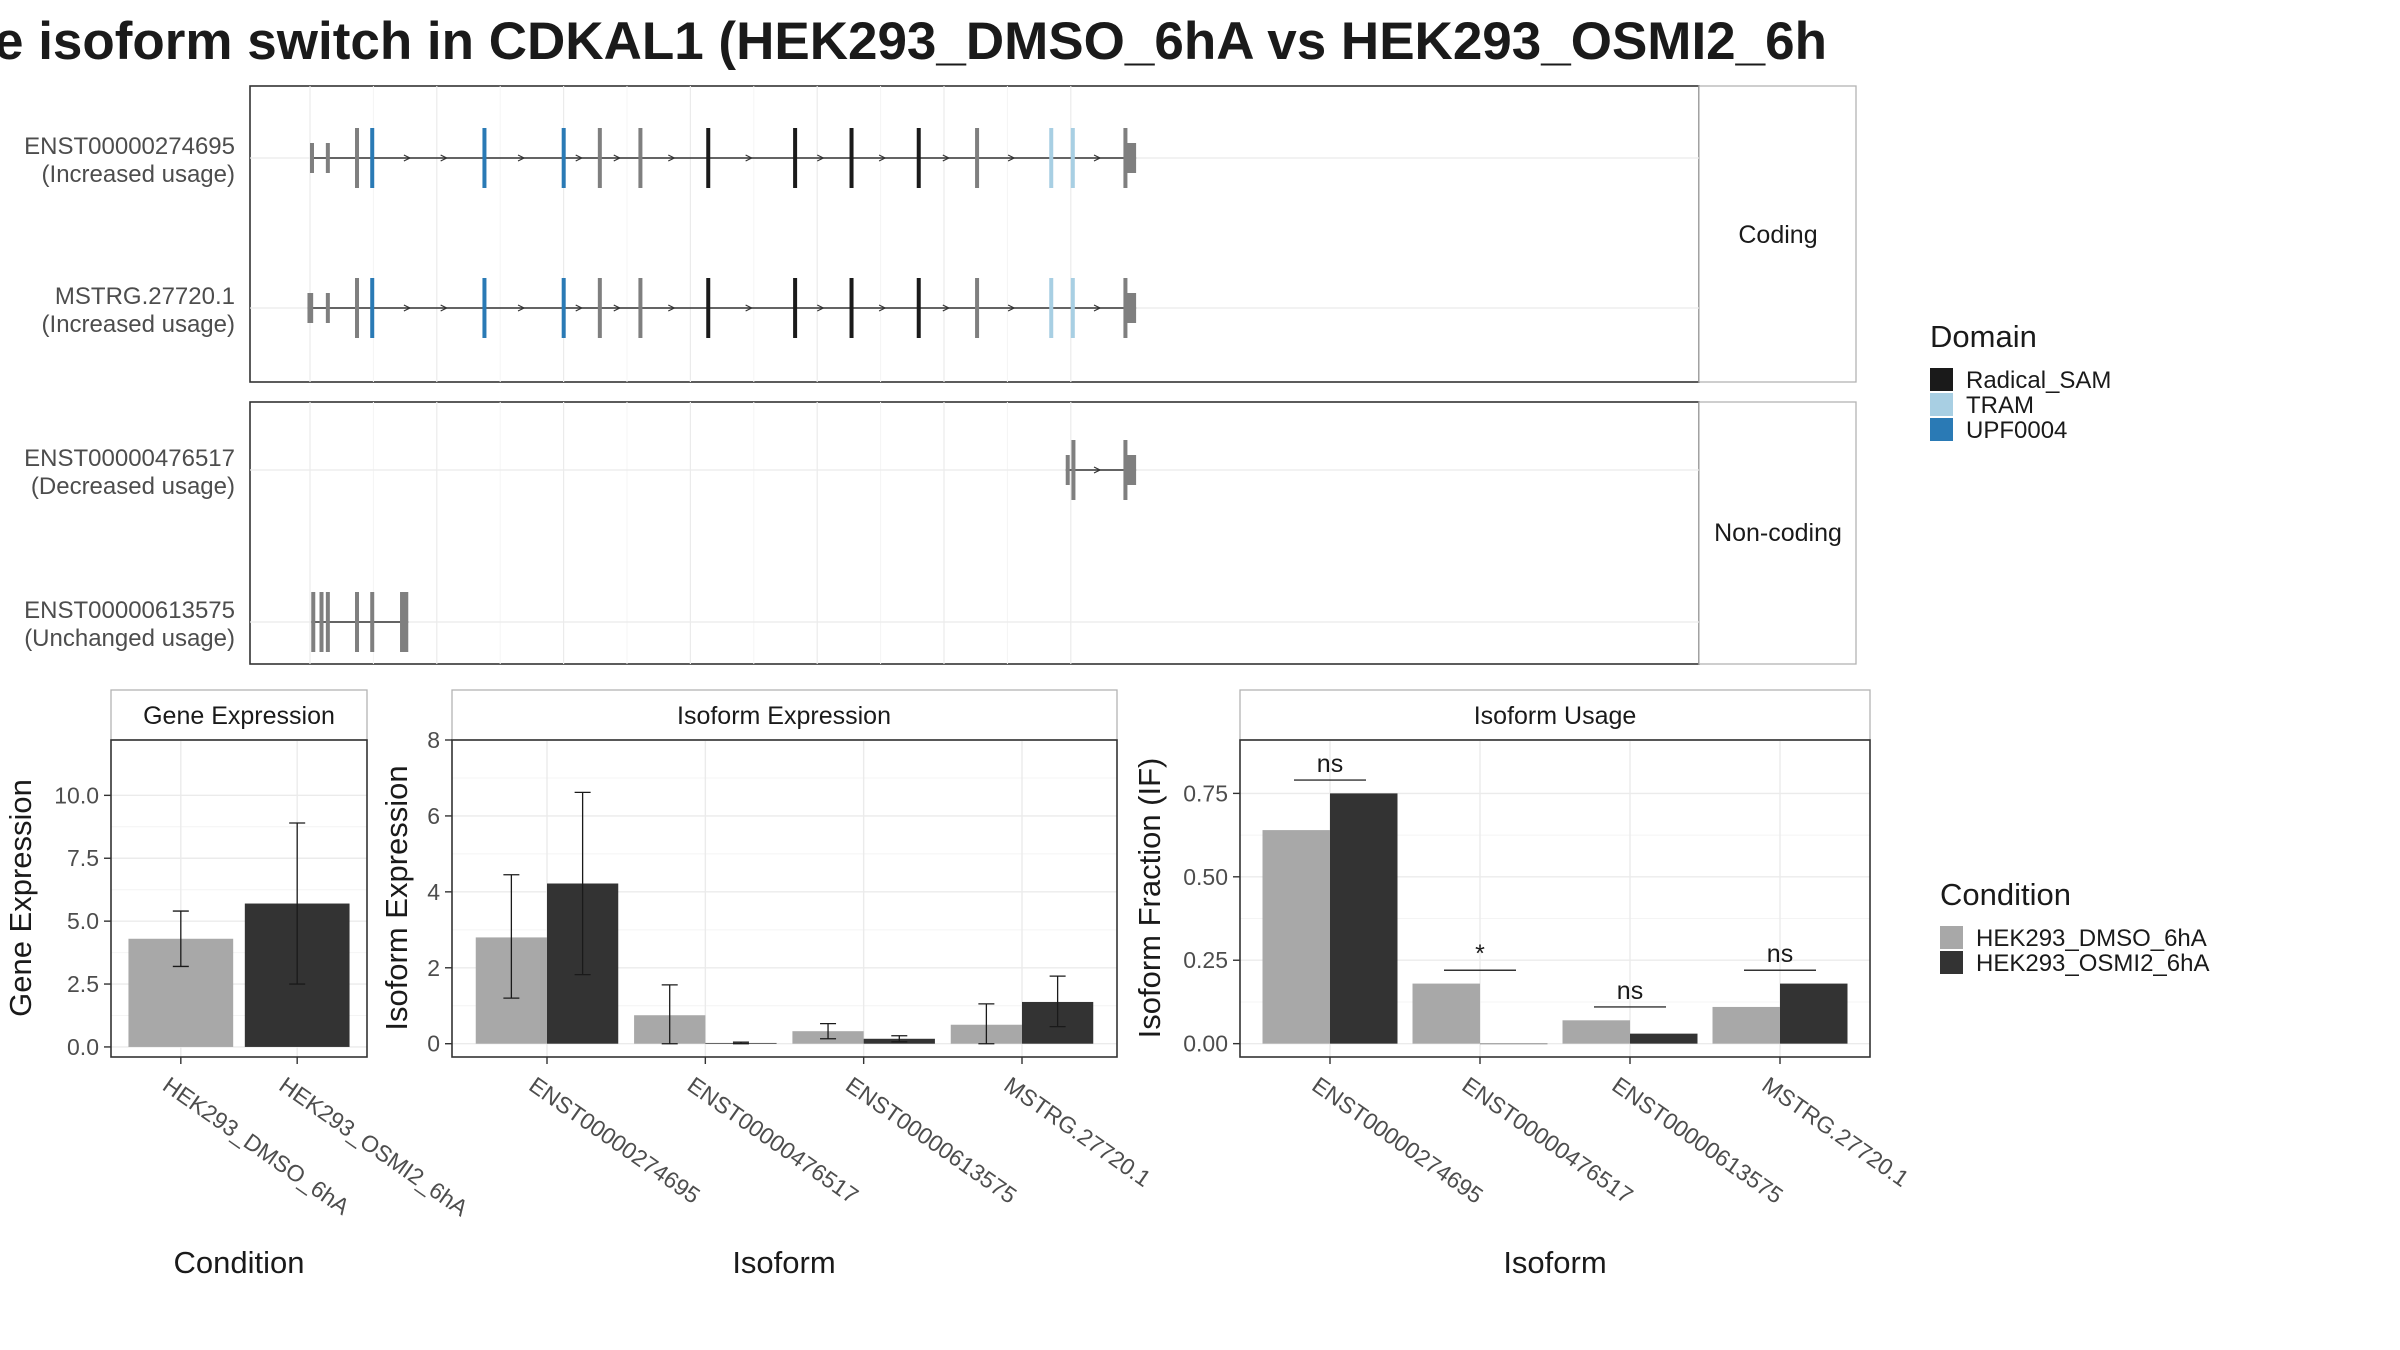  What do you see at coordinates (784, 918) in the screenshot?
I see `isoform-expression-bars` at bounding box center [784, 918].